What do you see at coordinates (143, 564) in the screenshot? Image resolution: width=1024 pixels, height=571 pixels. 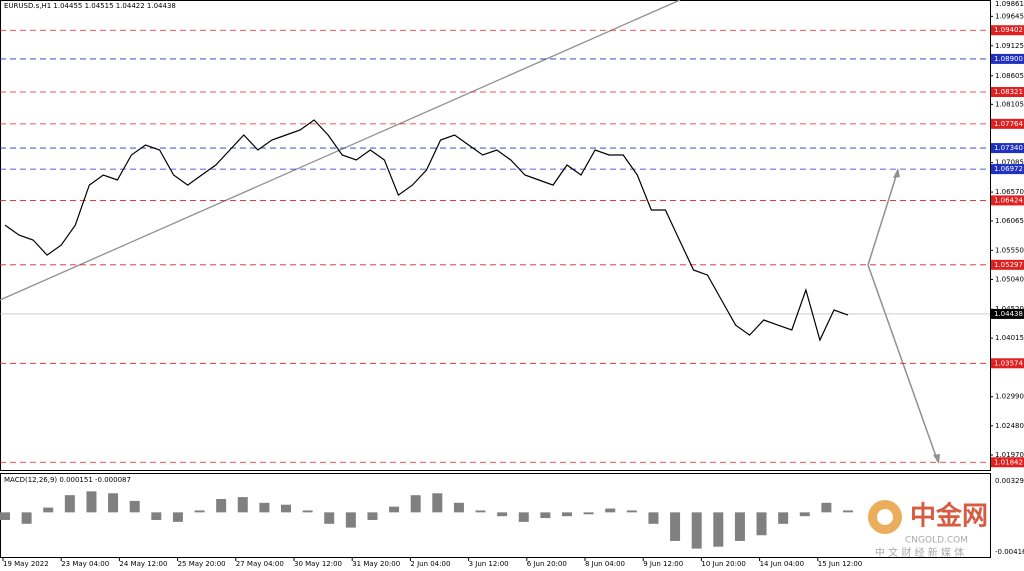 I see `x-tick-label: 24 May 12:00` at bounding box center [143, 564].